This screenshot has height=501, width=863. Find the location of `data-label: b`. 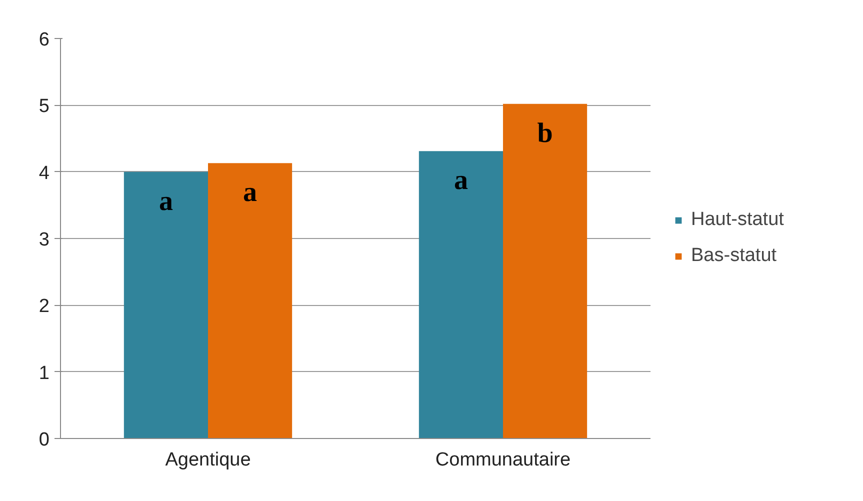

data-label: b is located at coordinates (545, 133).